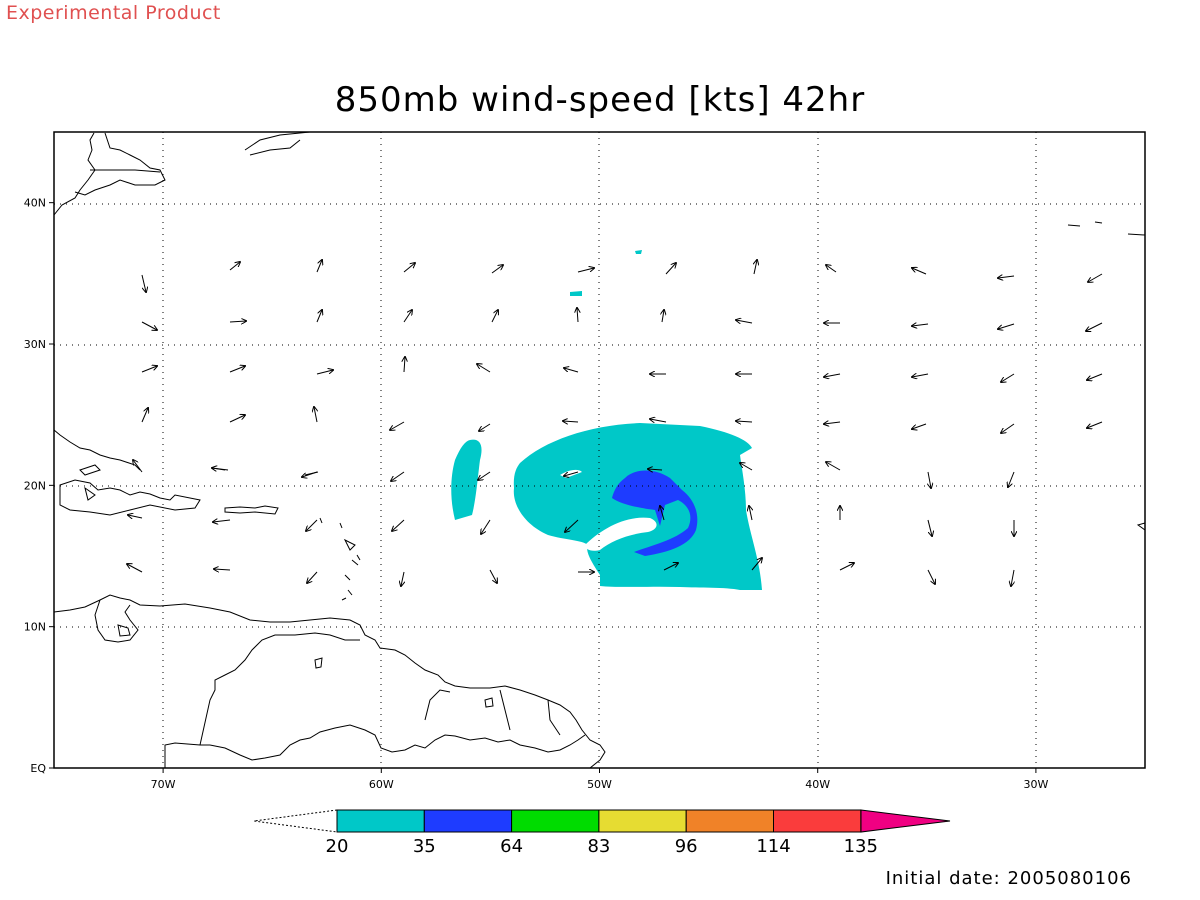  Describe the element at coordinates (35, 344) in the screenshot. I see `lat-label: 30N` at that location.